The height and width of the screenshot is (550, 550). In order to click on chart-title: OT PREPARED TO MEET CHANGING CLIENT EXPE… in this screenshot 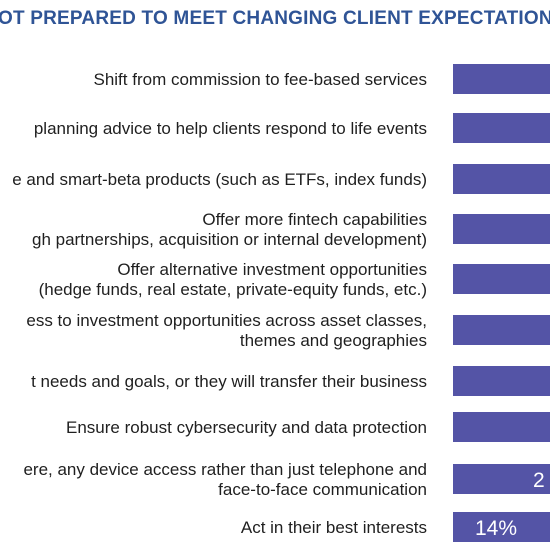, I will do `click(275, 18)`.